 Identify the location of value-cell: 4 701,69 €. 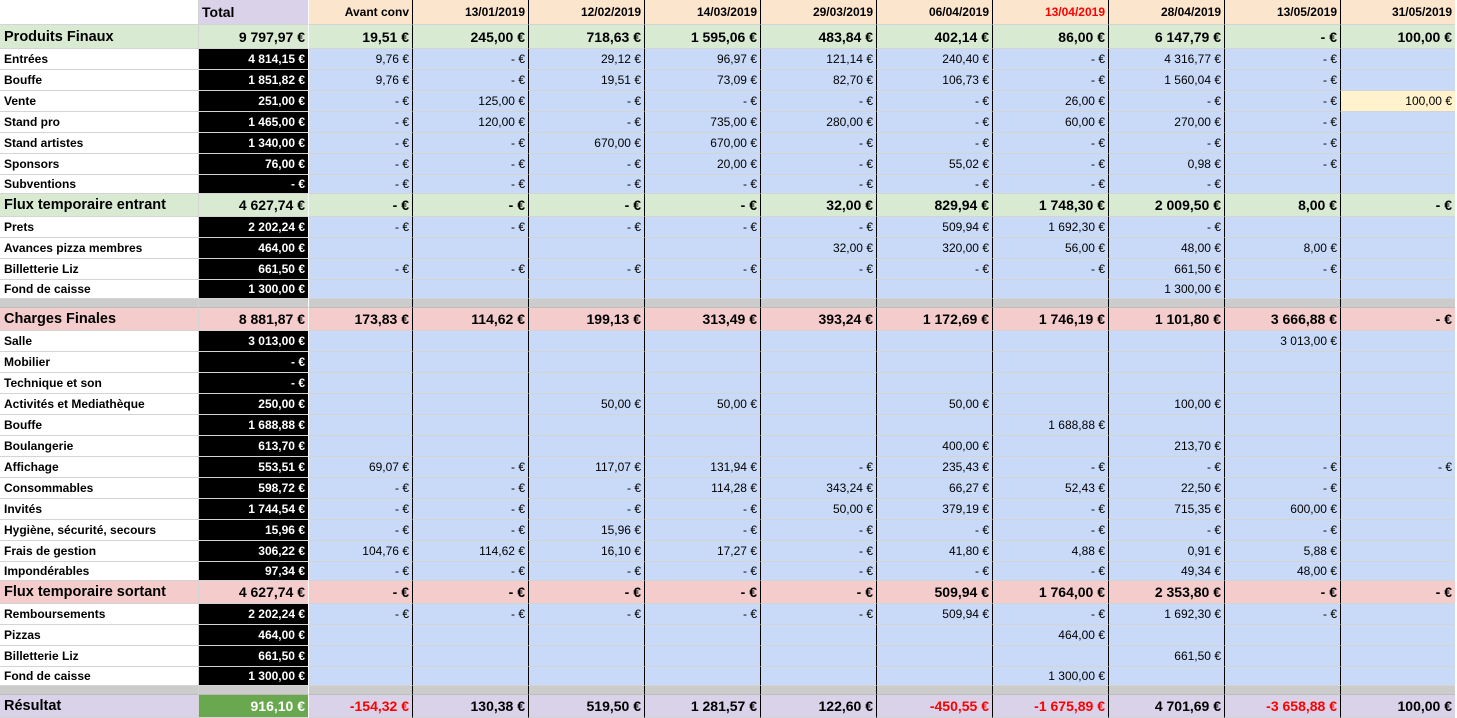
(1167, 706).